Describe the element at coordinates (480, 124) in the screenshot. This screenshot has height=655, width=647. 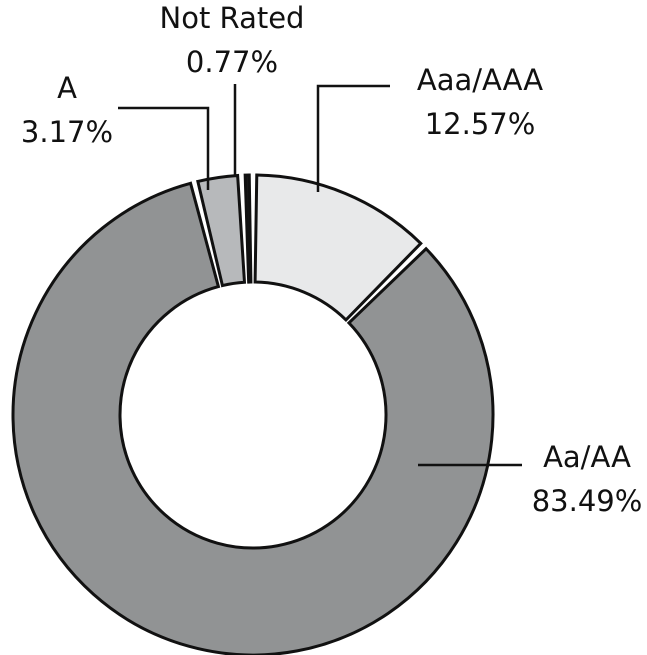
I see `label-value-aaa: 12.57%` at that location.